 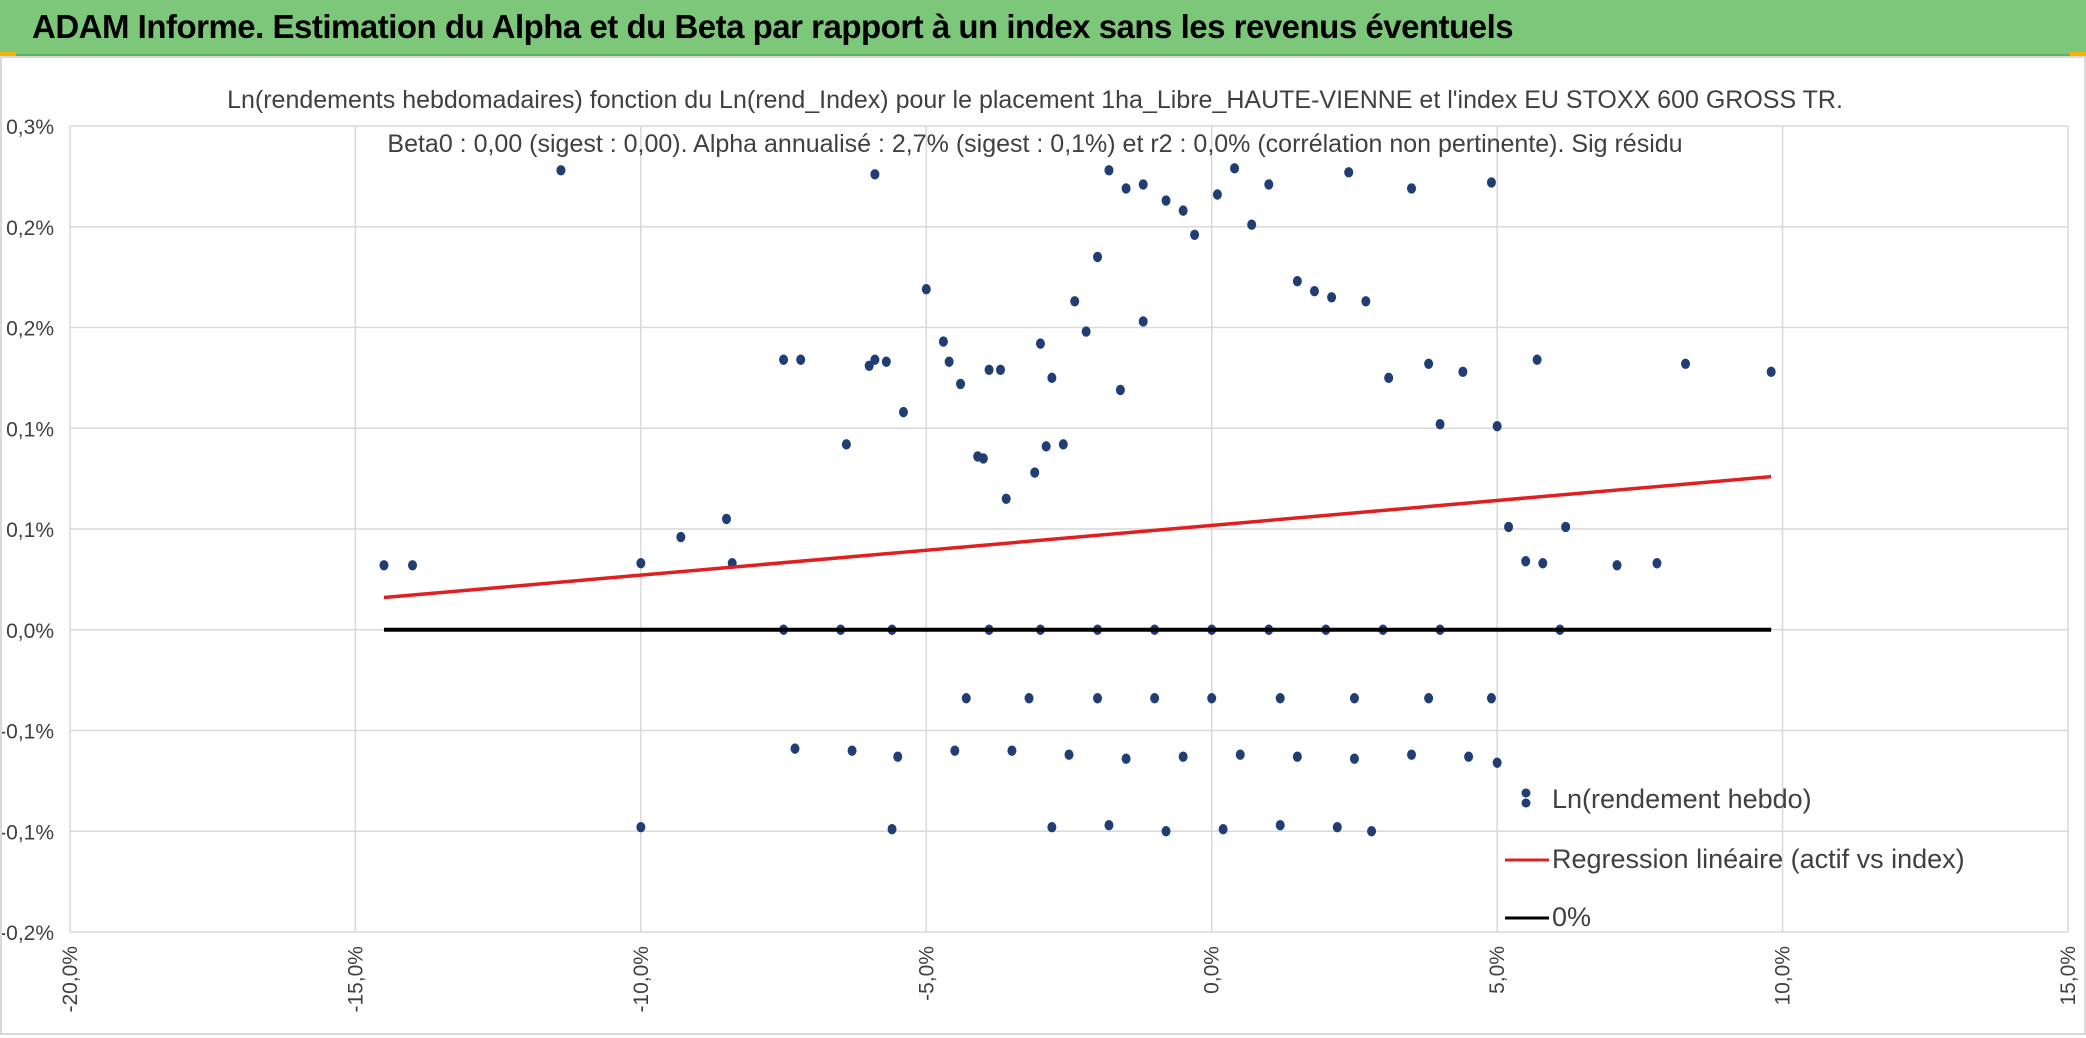 What do you see at coordinates (1212, 970) in the screenshot?
I see `x-tick-label: 0,0%` at bounding box center [1212, 970].